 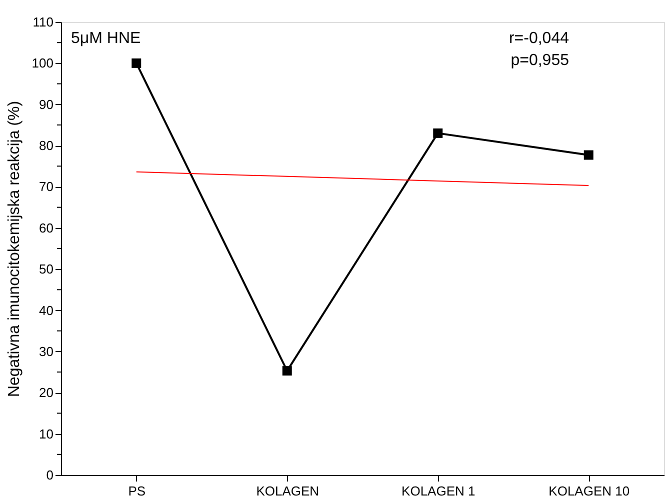 I want to click on y-tick-label: 90, so click(x=46, y=104).